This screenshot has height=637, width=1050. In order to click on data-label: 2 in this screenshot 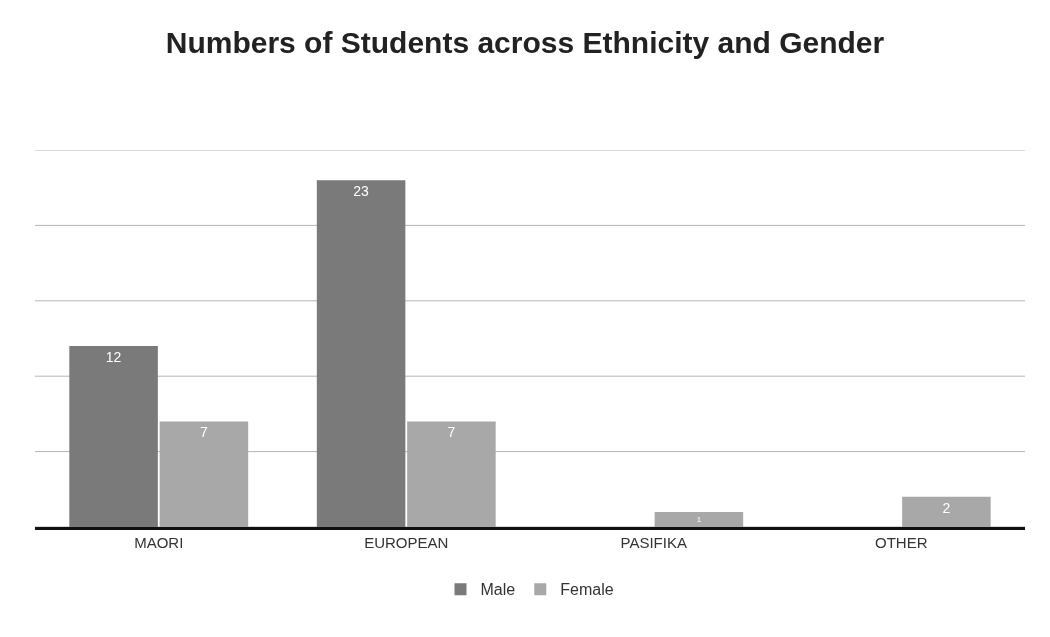, I will do `click(946, 507)`.